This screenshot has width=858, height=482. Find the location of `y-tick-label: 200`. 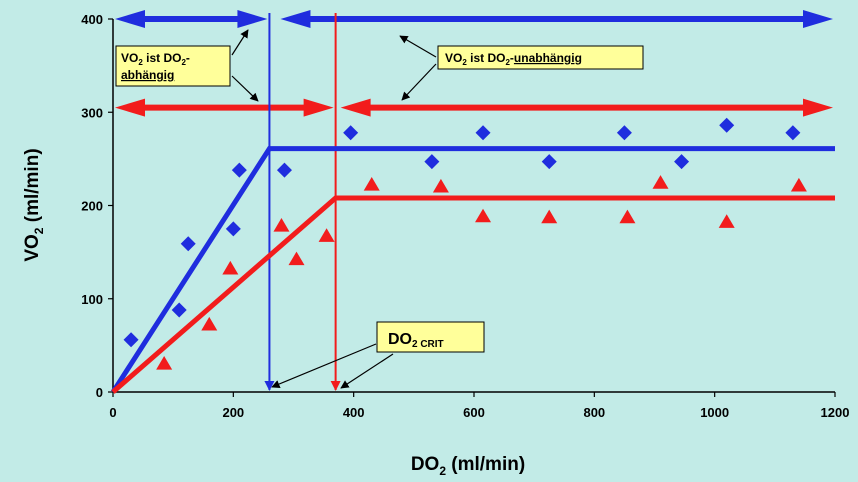

y-tick-label: 200 is located at coordinates (92, 206).